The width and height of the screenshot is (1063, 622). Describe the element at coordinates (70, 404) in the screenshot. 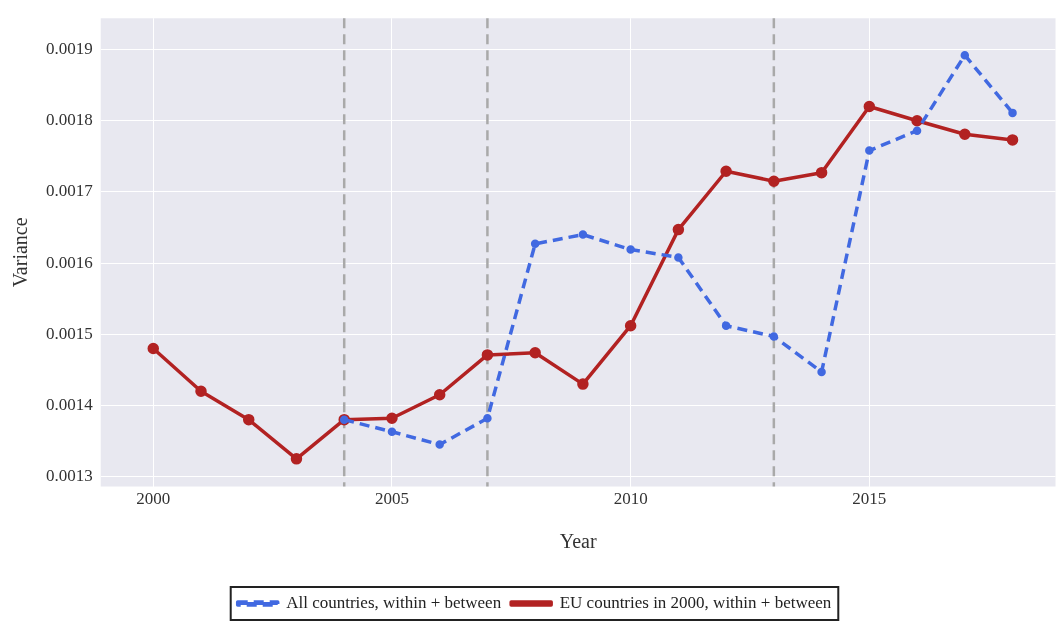

I see `y-tick-label: 0.0014` at that location.